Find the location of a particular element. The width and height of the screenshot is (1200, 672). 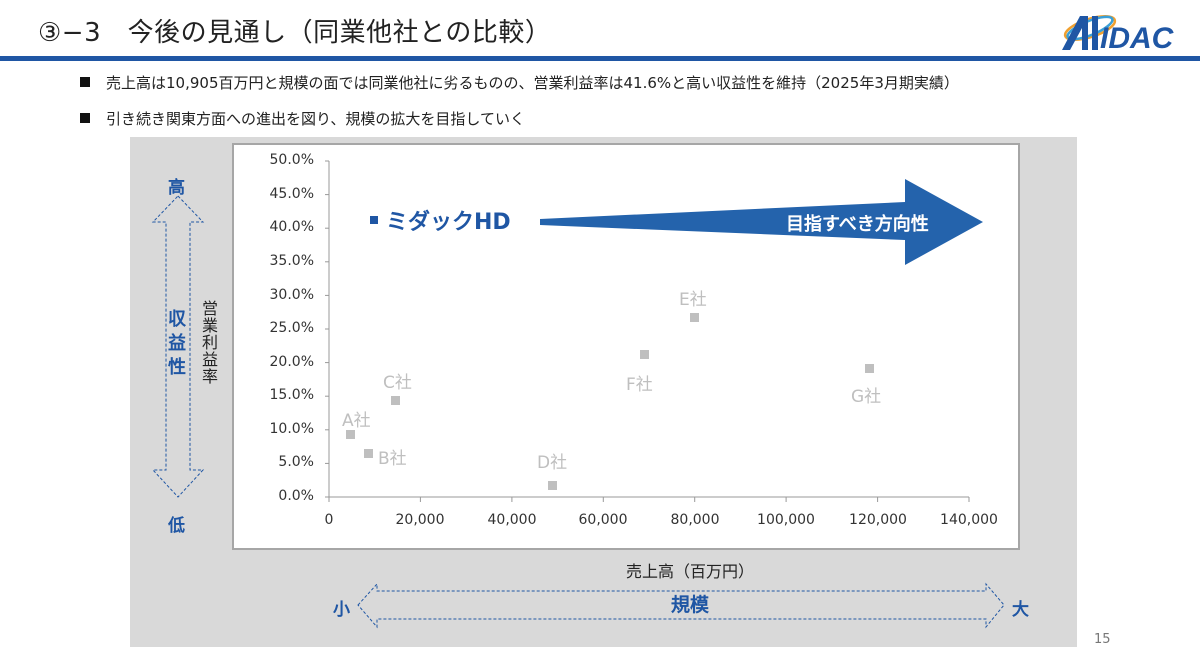

x-axis-title: 売上高（百万円） is located at coordinates (689, 571).